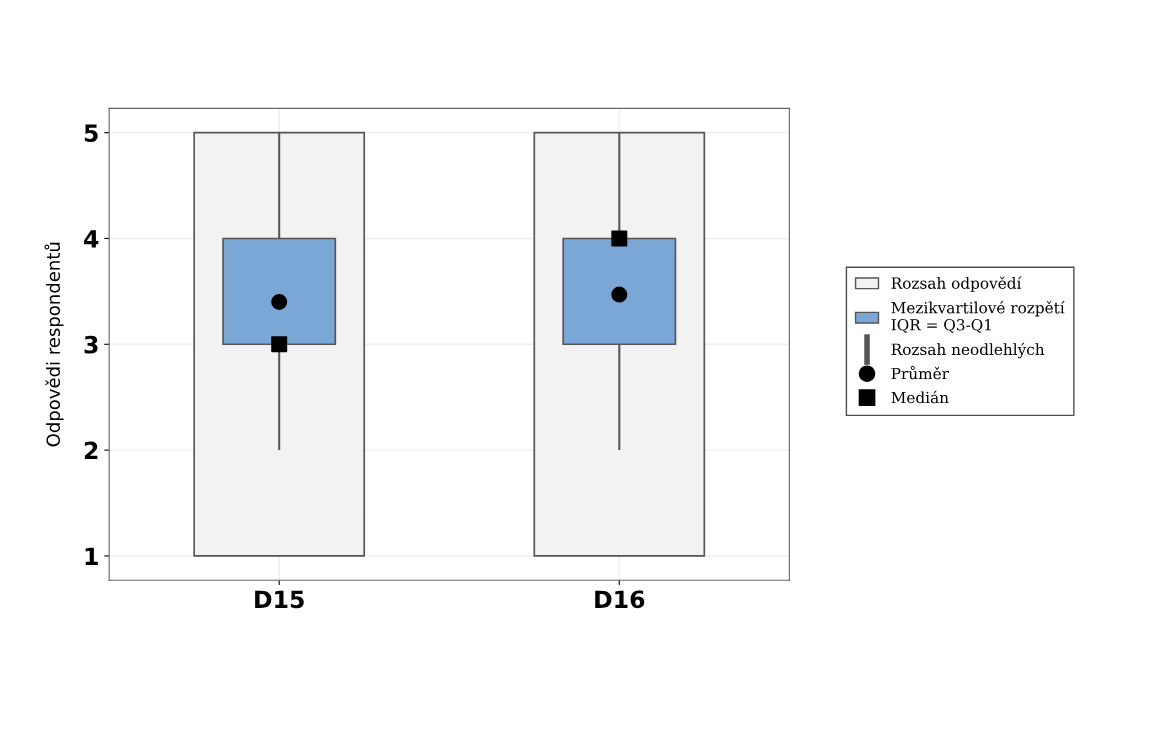  What do you see at coordinates (91, 239) in the screenshot?
I see `y-tick-label: 4` at bounding box center [91, 239].